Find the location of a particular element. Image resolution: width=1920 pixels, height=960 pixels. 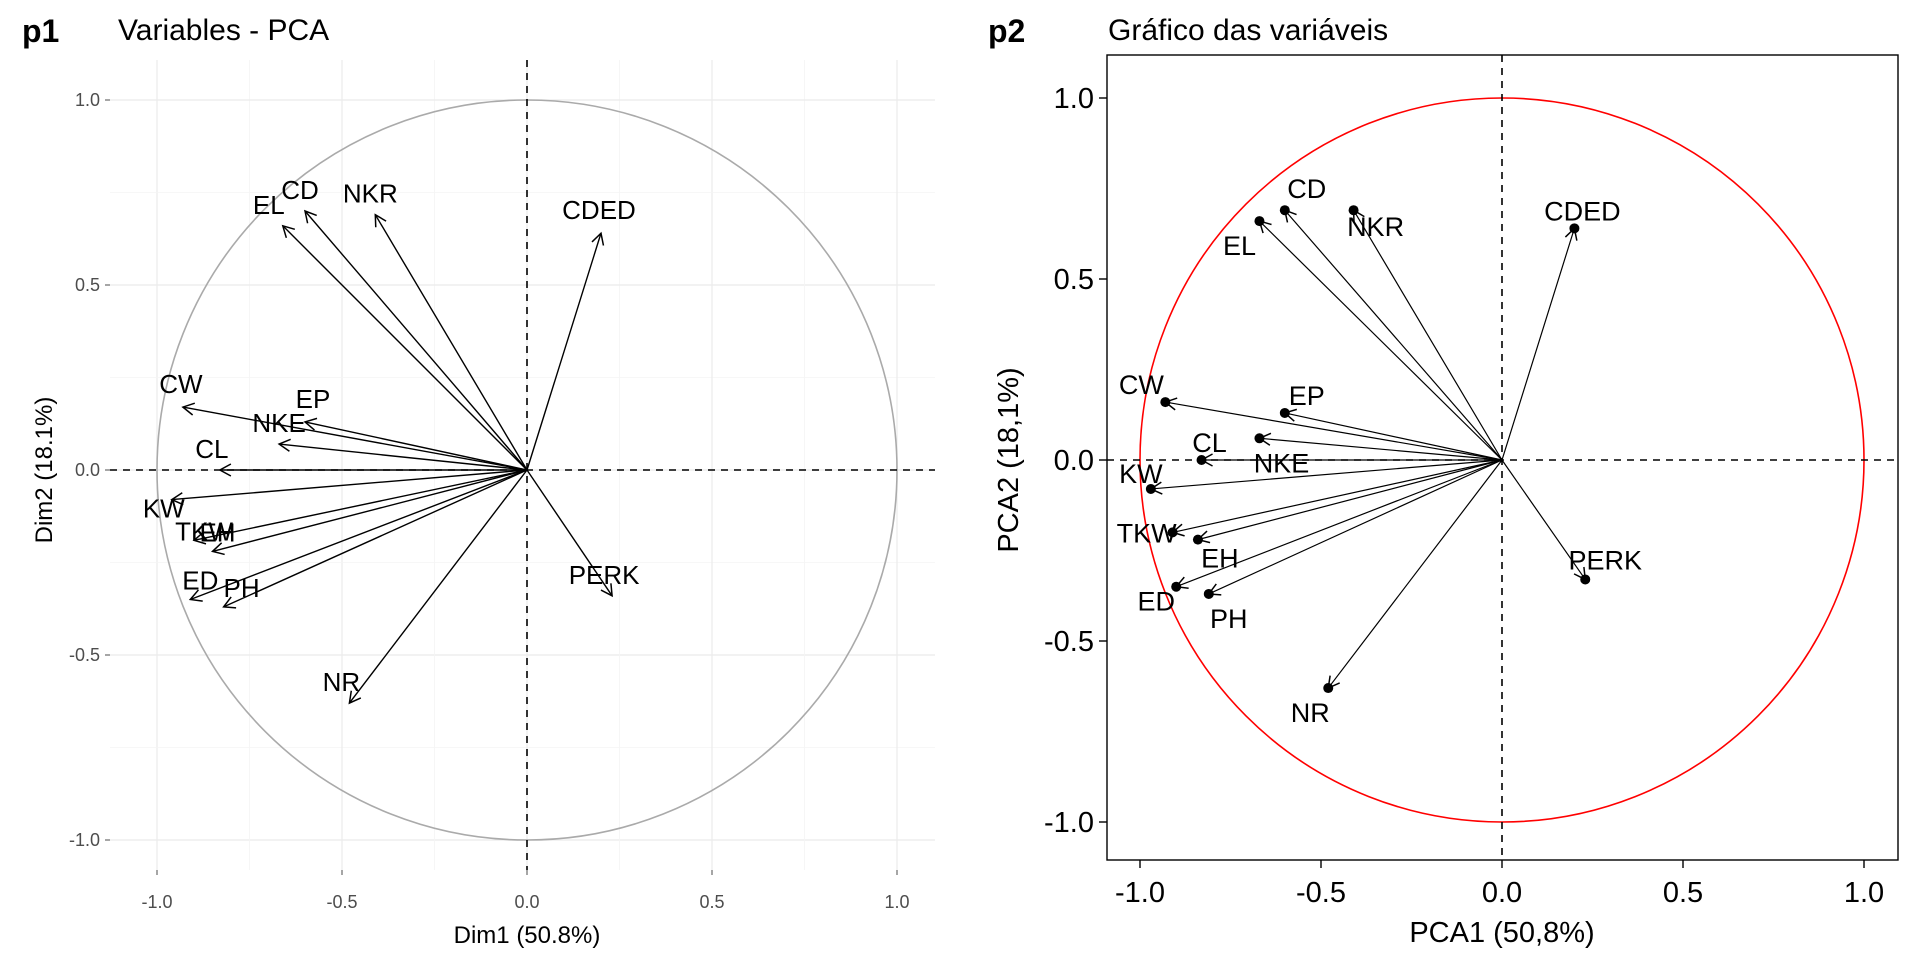

point-kw is located at coordinates (1150, 488).